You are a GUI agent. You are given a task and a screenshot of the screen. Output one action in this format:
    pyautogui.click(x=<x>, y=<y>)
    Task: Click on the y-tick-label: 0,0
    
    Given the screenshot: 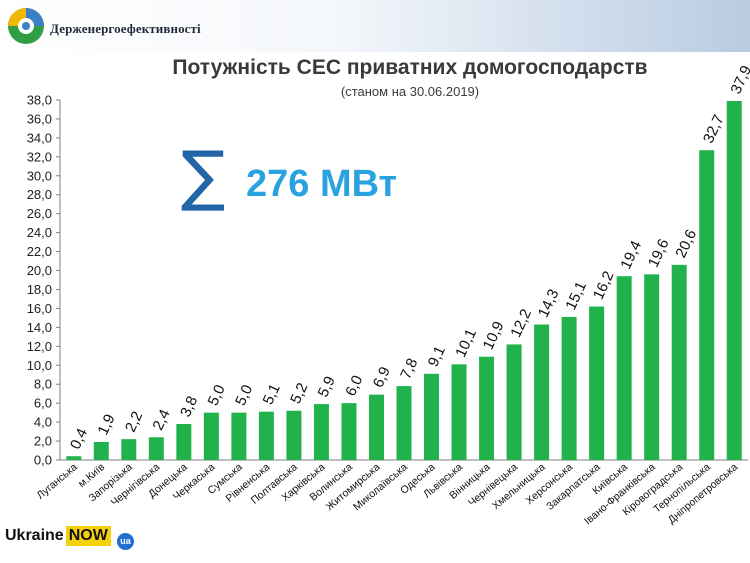 What is the action you would take?
    pyautogui.click(x=43, y=460)
    